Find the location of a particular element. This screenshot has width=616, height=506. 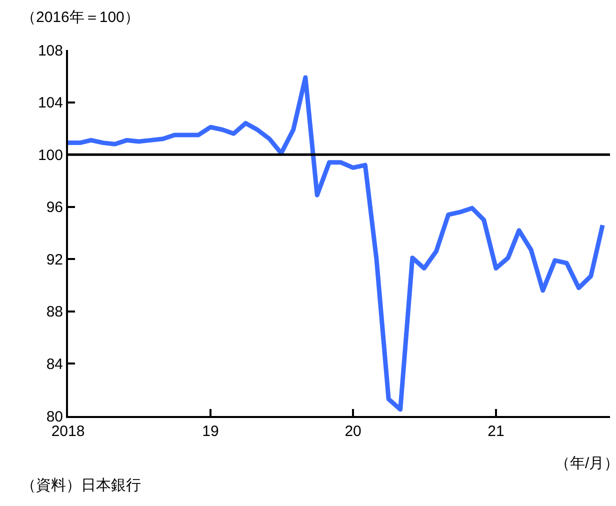

y-tick-label: 96 is located at coordinates (54, 207).